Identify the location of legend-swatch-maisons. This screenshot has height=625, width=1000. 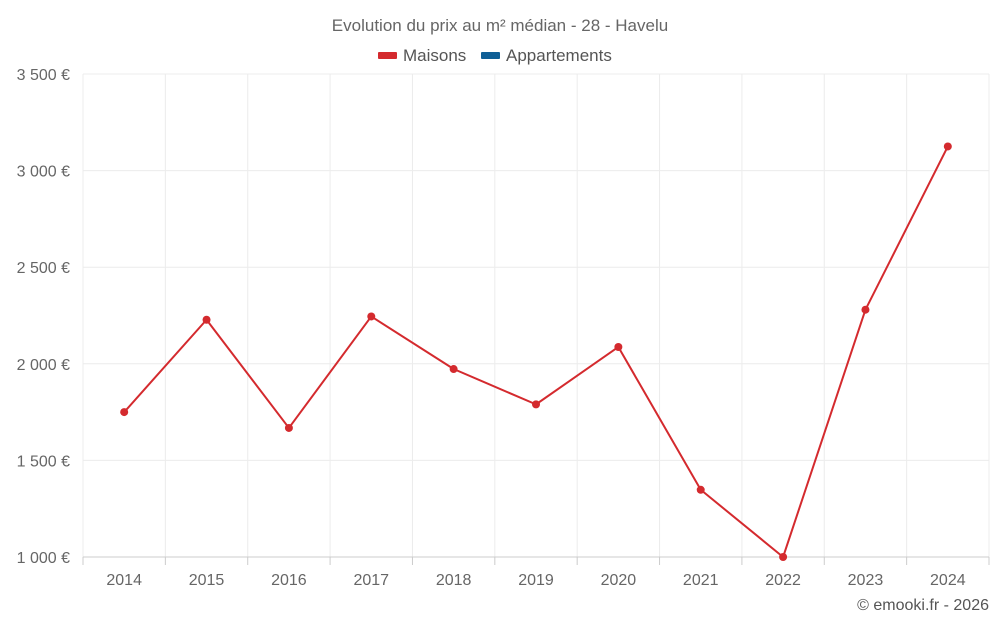
(387, 55).